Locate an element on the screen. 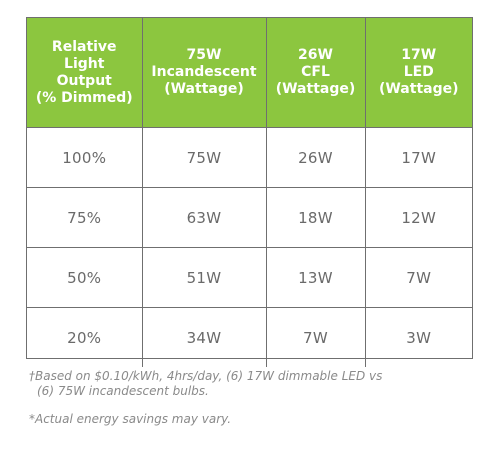 The width and height of the screenshot is (500, 468). table-row: 50% 51W 13W 7W is located at coordinates (249, 277).